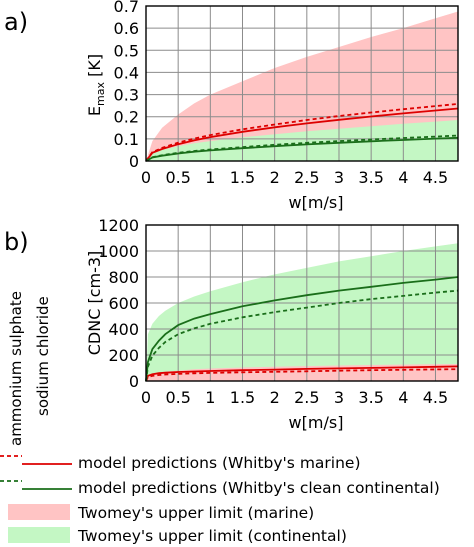  What do you see at coordinates (306, 397) in the screenshot?
I see `chart-b-xtick-label: 2.5` at bounding box center [306, 397].